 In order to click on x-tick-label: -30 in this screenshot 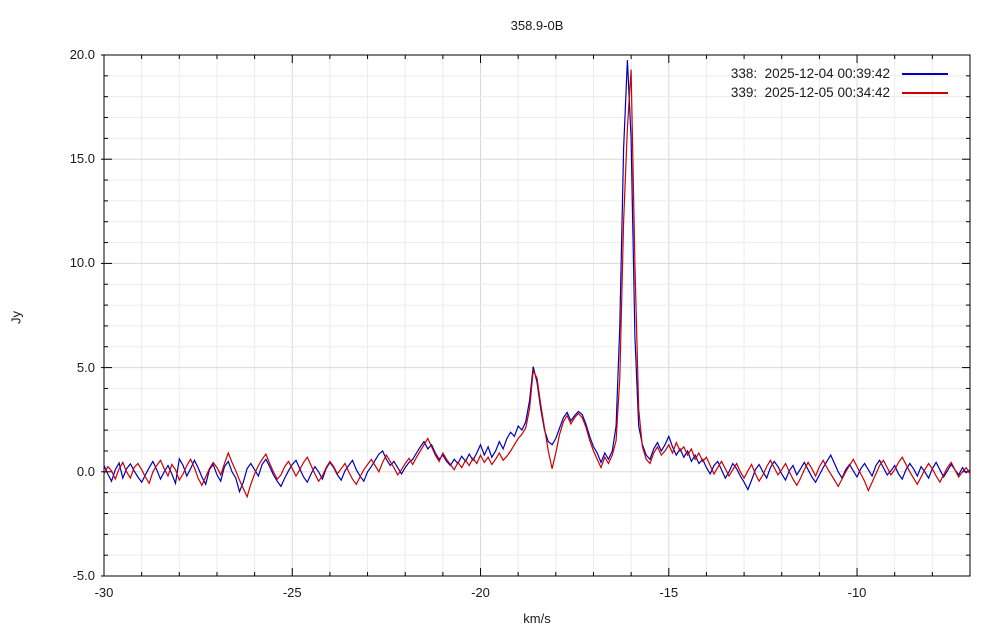, I will do `click(104, 592)`.